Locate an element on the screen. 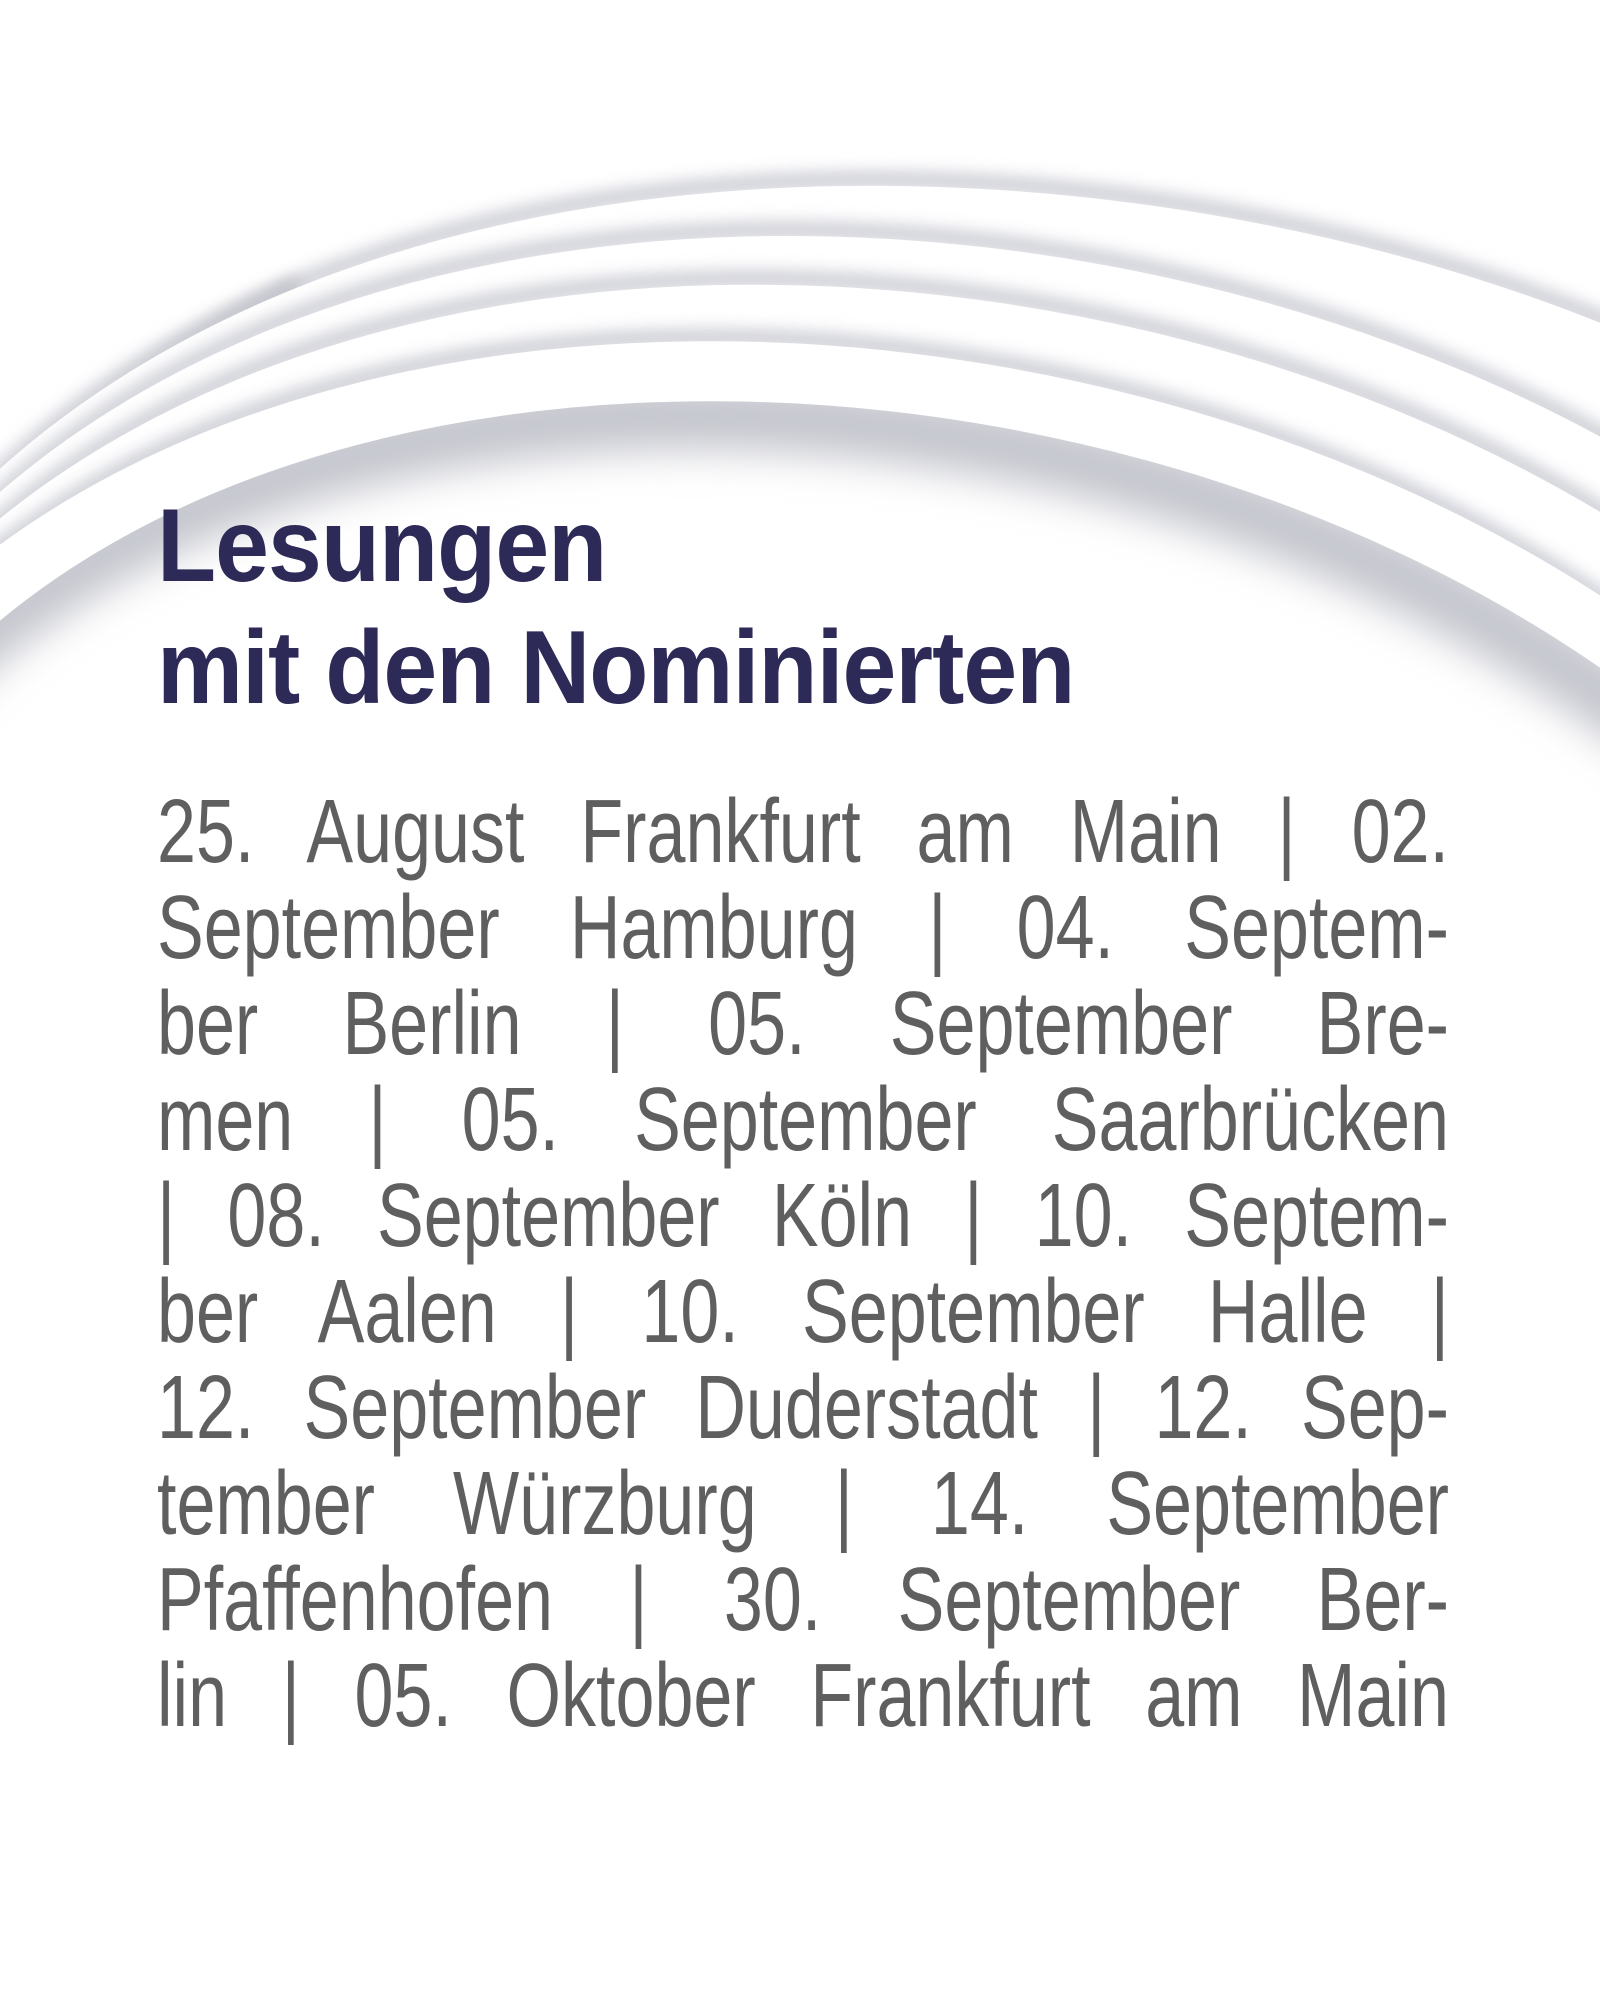 This screenshot has height=2000, width=1600. text-line: | 08. September Köln | 10. Septem- is located at coordinates (803, 1216).